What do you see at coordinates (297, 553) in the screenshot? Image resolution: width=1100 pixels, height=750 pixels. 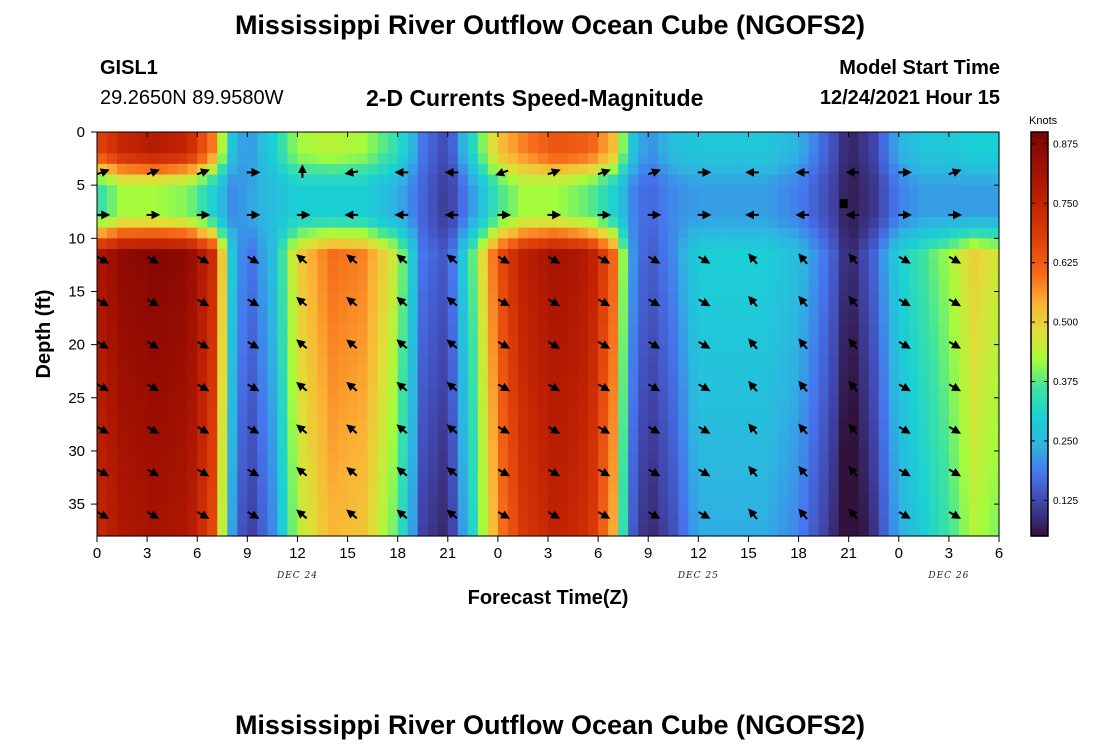 I see `x-tick-label: 12` at bounding box center [297, 553].